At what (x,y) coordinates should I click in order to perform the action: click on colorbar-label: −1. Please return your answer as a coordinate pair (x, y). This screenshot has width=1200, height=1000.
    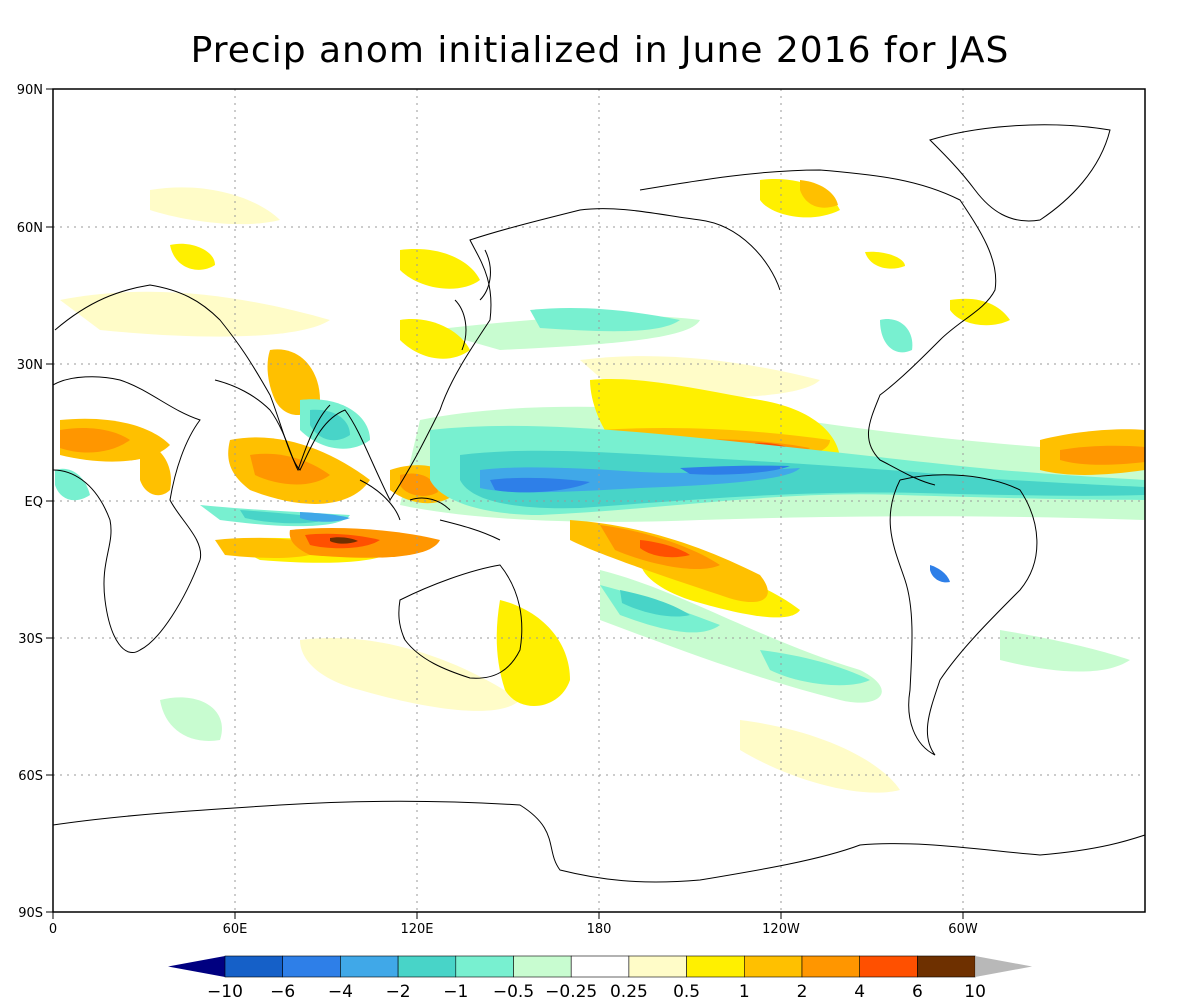
    Looking at the image, I should click on (455, 991).